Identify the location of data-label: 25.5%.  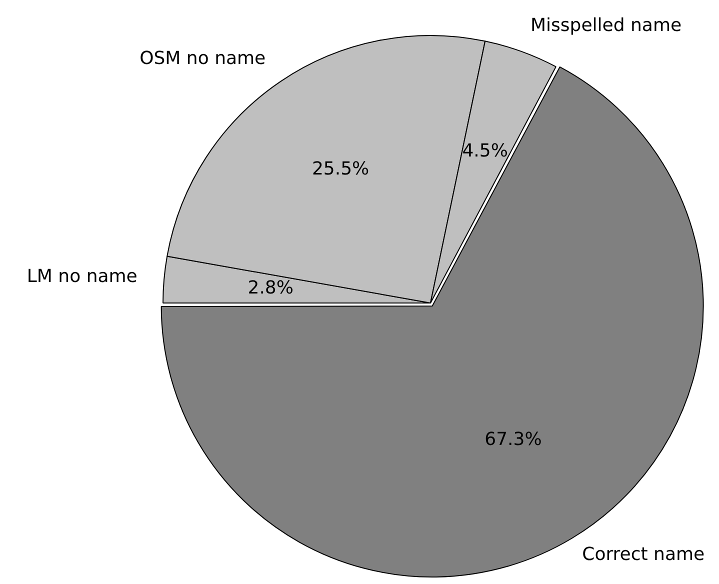
(341, 169).